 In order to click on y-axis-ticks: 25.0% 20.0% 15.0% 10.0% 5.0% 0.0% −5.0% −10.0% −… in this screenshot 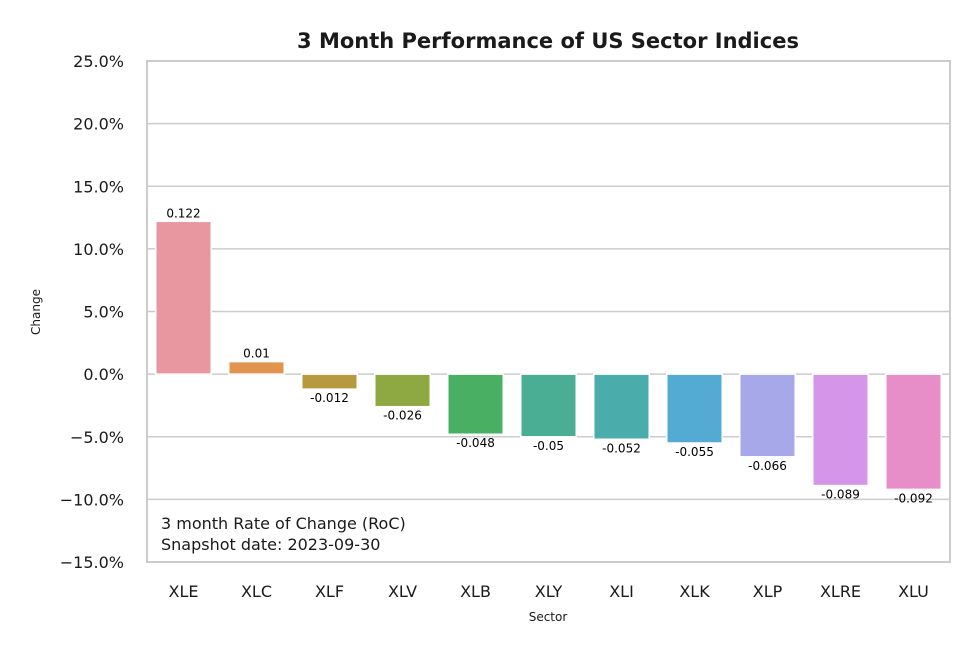, I will do `click(92, 312)`.